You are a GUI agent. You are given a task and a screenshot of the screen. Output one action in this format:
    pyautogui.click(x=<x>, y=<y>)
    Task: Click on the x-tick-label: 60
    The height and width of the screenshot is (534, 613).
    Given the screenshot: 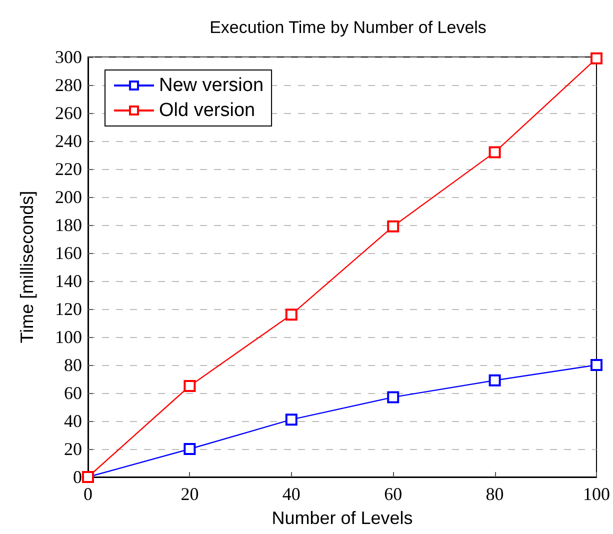 What is the action you would take?
    pyautogui.click(x=393, y=494)
    